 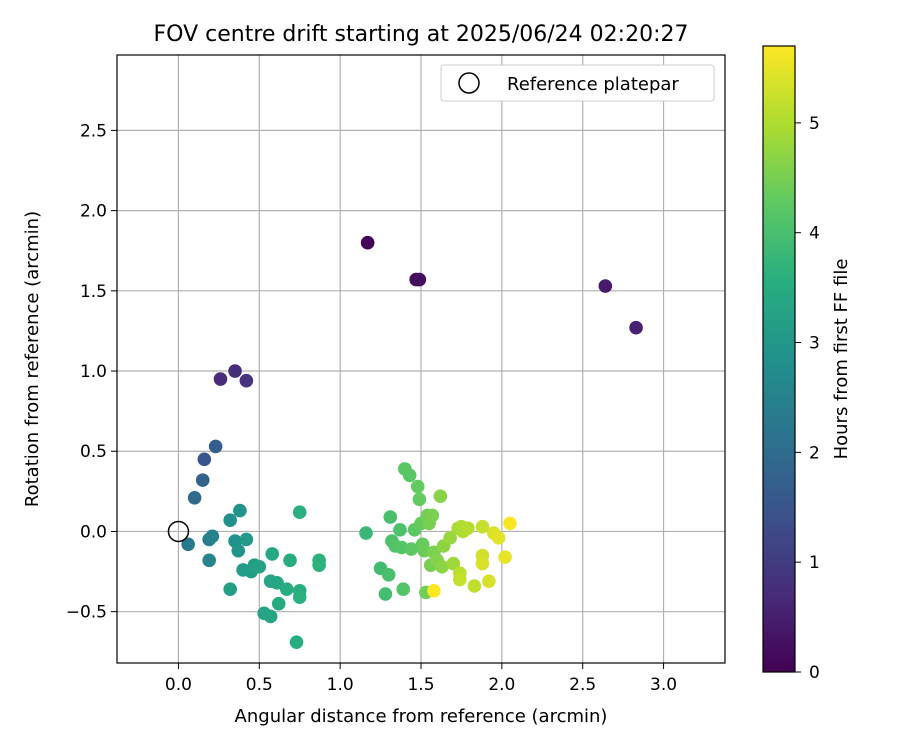 I want to click on legend-label: Reference platepar, so click(x=593, y=84).